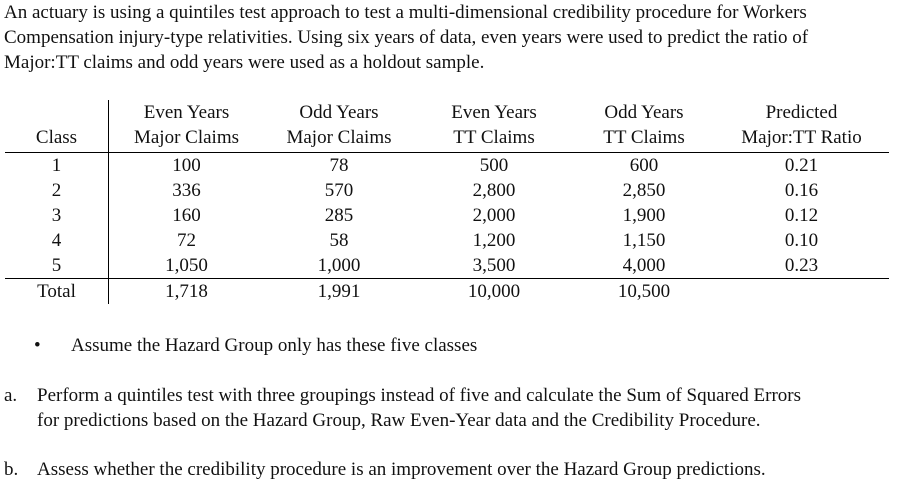 The height and width of the screenshot is (485, 904). Describe the element at coordinates (644, 265) in the screenshot. I see `cell-odd-tt: 4,000` at that location.